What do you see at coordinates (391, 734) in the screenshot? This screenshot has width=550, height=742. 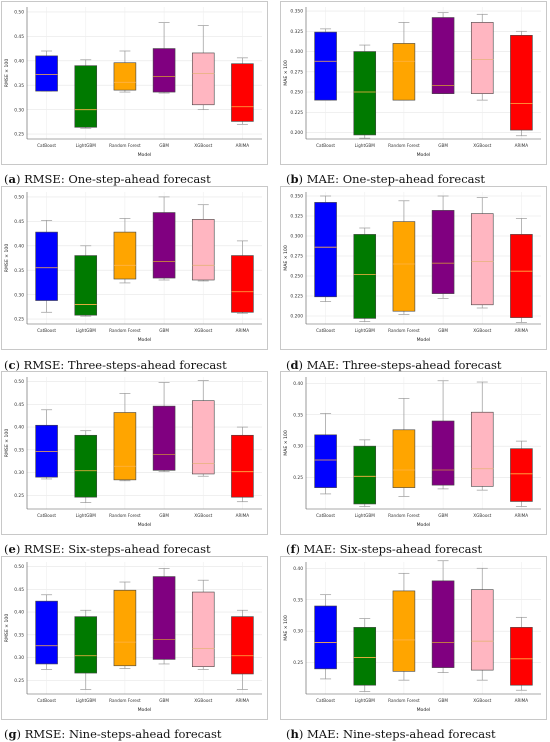 I see `caption-h: (h) MAE: Nine-steps-ahead forecast` at bounding box center [391, 734].